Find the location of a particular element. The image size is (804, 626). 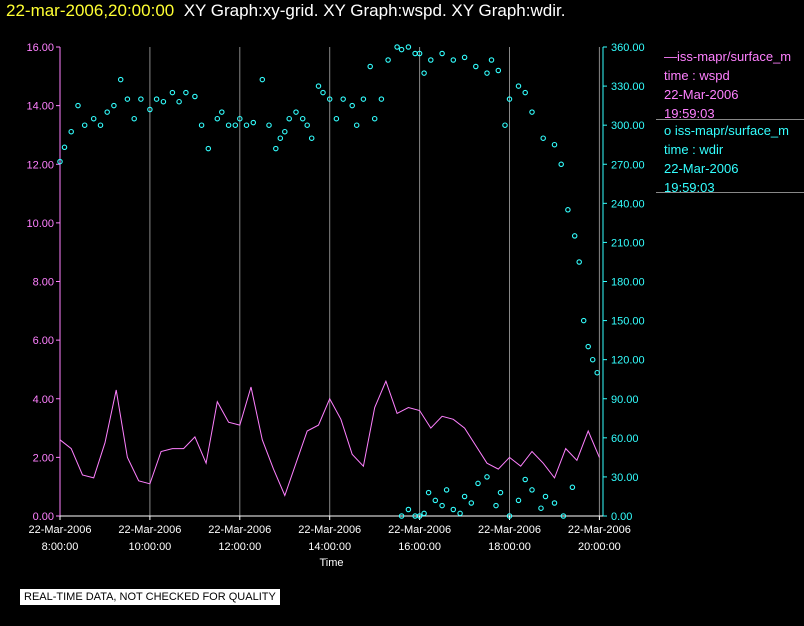

y-right-tick-label: 90.00 is located at coordinates (625, 400).